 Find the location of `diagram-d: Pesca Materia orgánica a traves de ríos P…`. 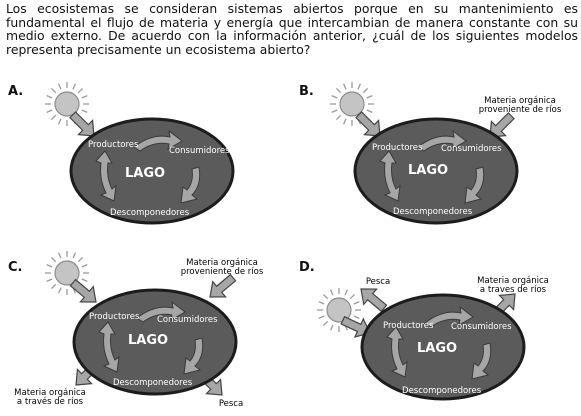

diagram-d: Pesca Materia orgánica a traves de ríos P… is located at coordinates (432, 338).